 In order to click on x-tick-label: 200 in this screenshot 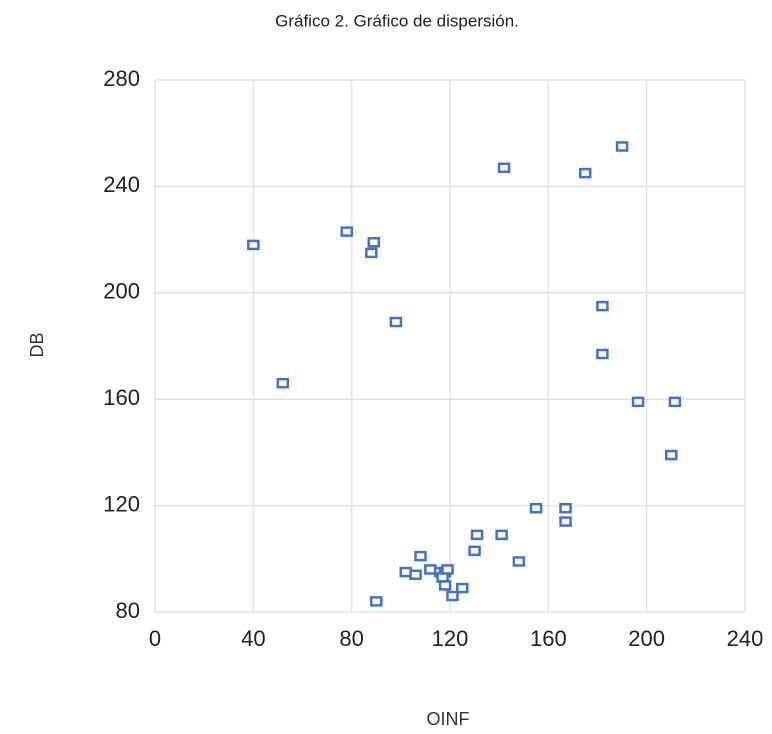, I will do `click(646, 638)`.